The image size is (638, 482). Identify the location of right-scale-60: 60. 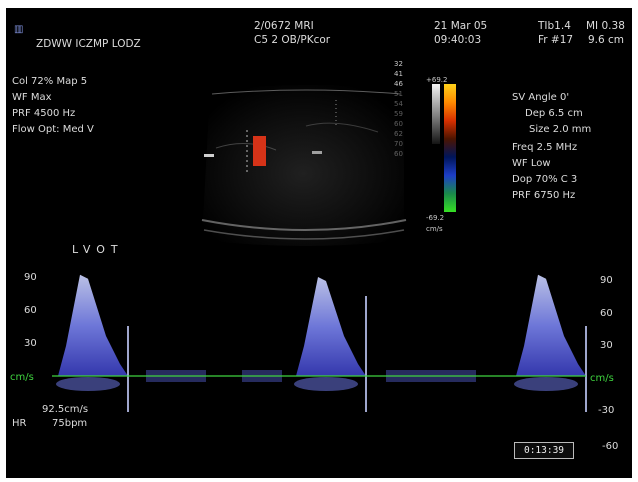
(606, 313).